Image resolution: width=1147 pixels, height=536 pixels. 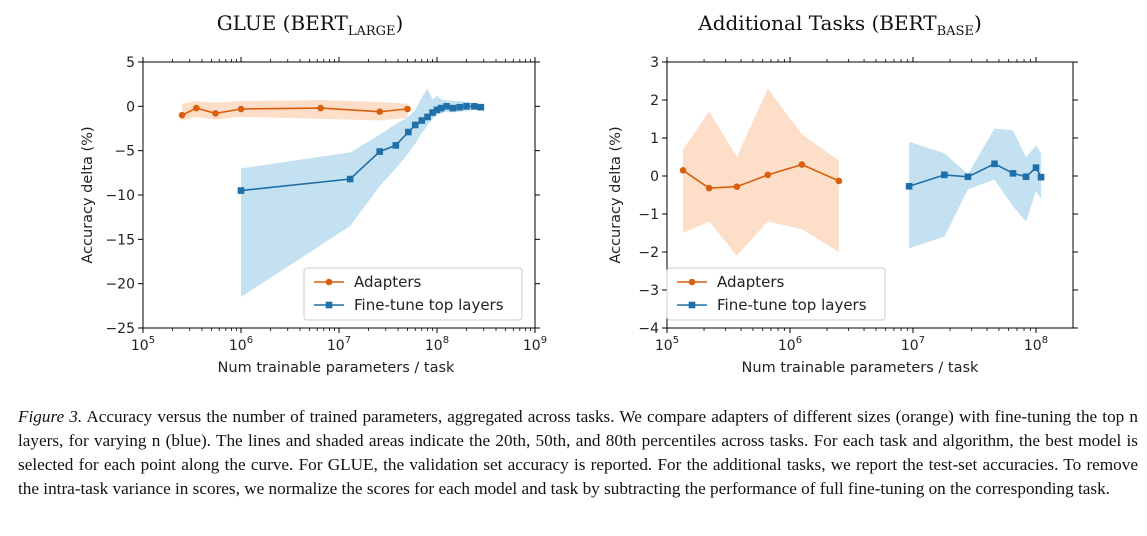 What do you see at coordinates (50, 416) in the screenshot?
I see `caption-label: Figure 3.` at bounding box center [50, 416].